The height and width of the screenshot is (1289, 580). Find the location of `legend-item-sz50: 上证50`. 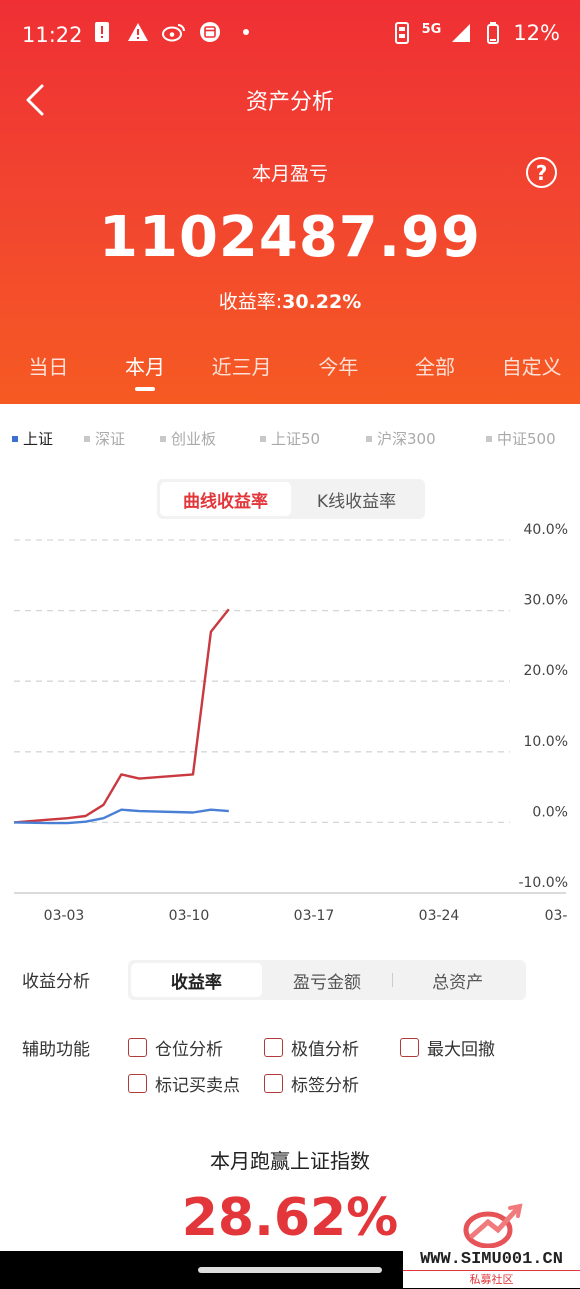

legend-item-sz50: 上证50 is located at coordinates (290, 438).